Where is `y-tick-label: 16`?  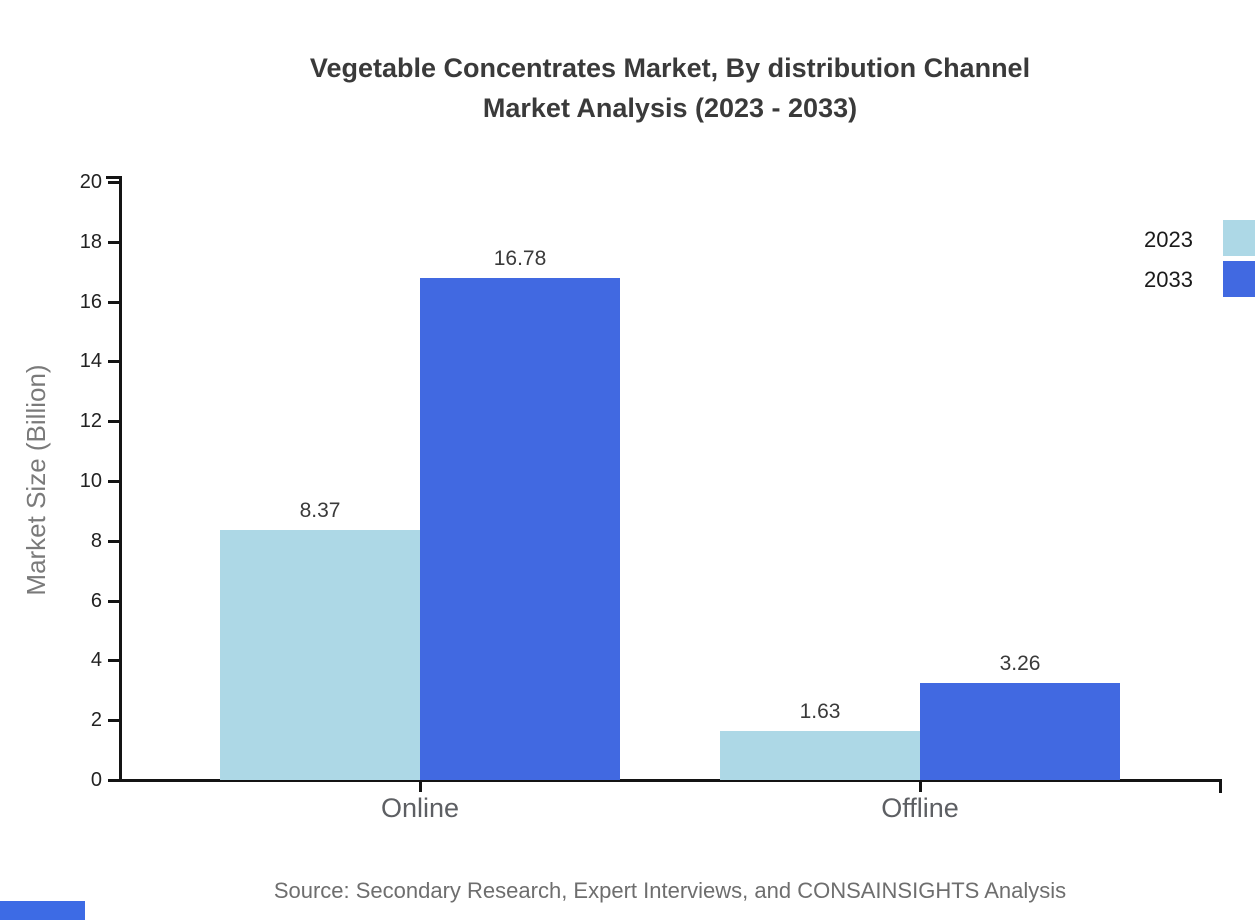
y-tick-label: 16 is located at coordinates (90, 301).